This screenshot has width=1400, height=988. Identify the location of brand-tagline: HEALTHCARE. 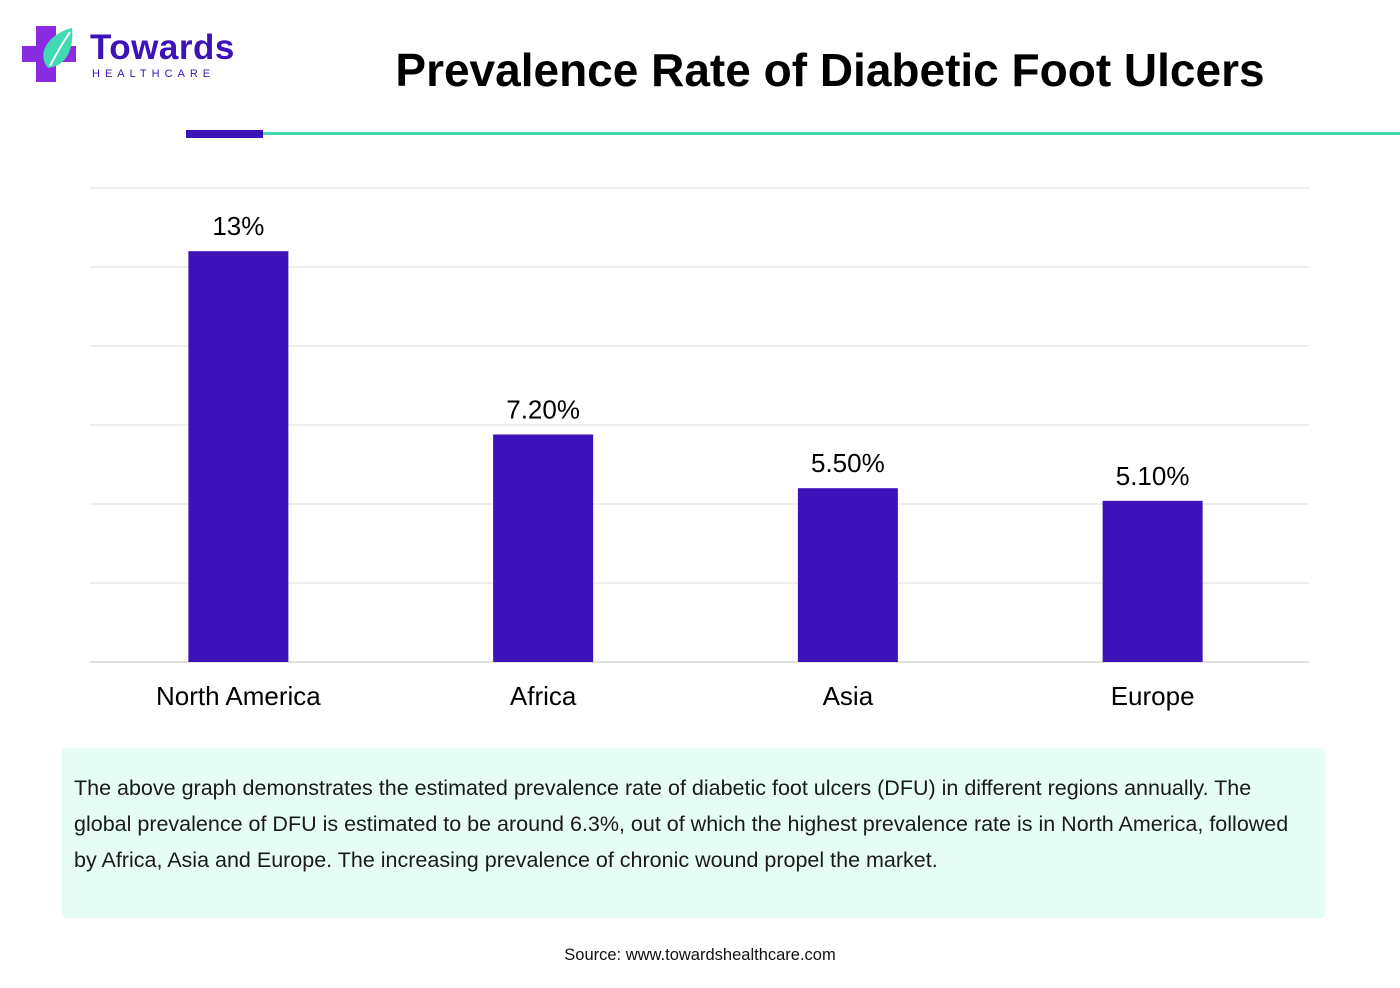
(154, 74).